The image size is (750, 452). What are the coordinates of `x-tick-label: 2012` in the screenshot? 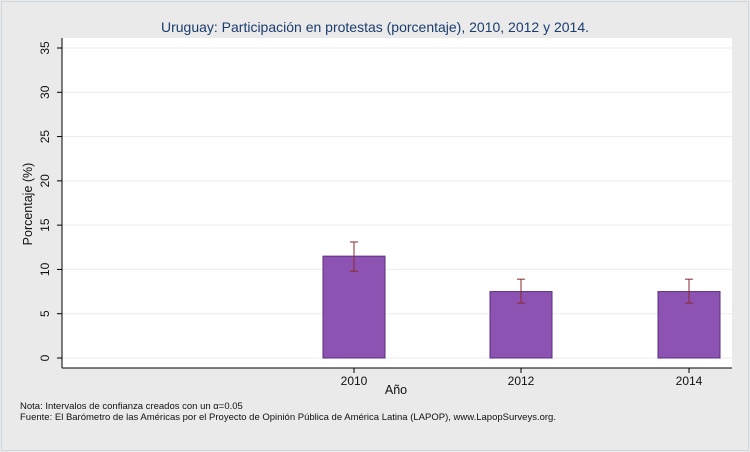 It's located at (521, 381).